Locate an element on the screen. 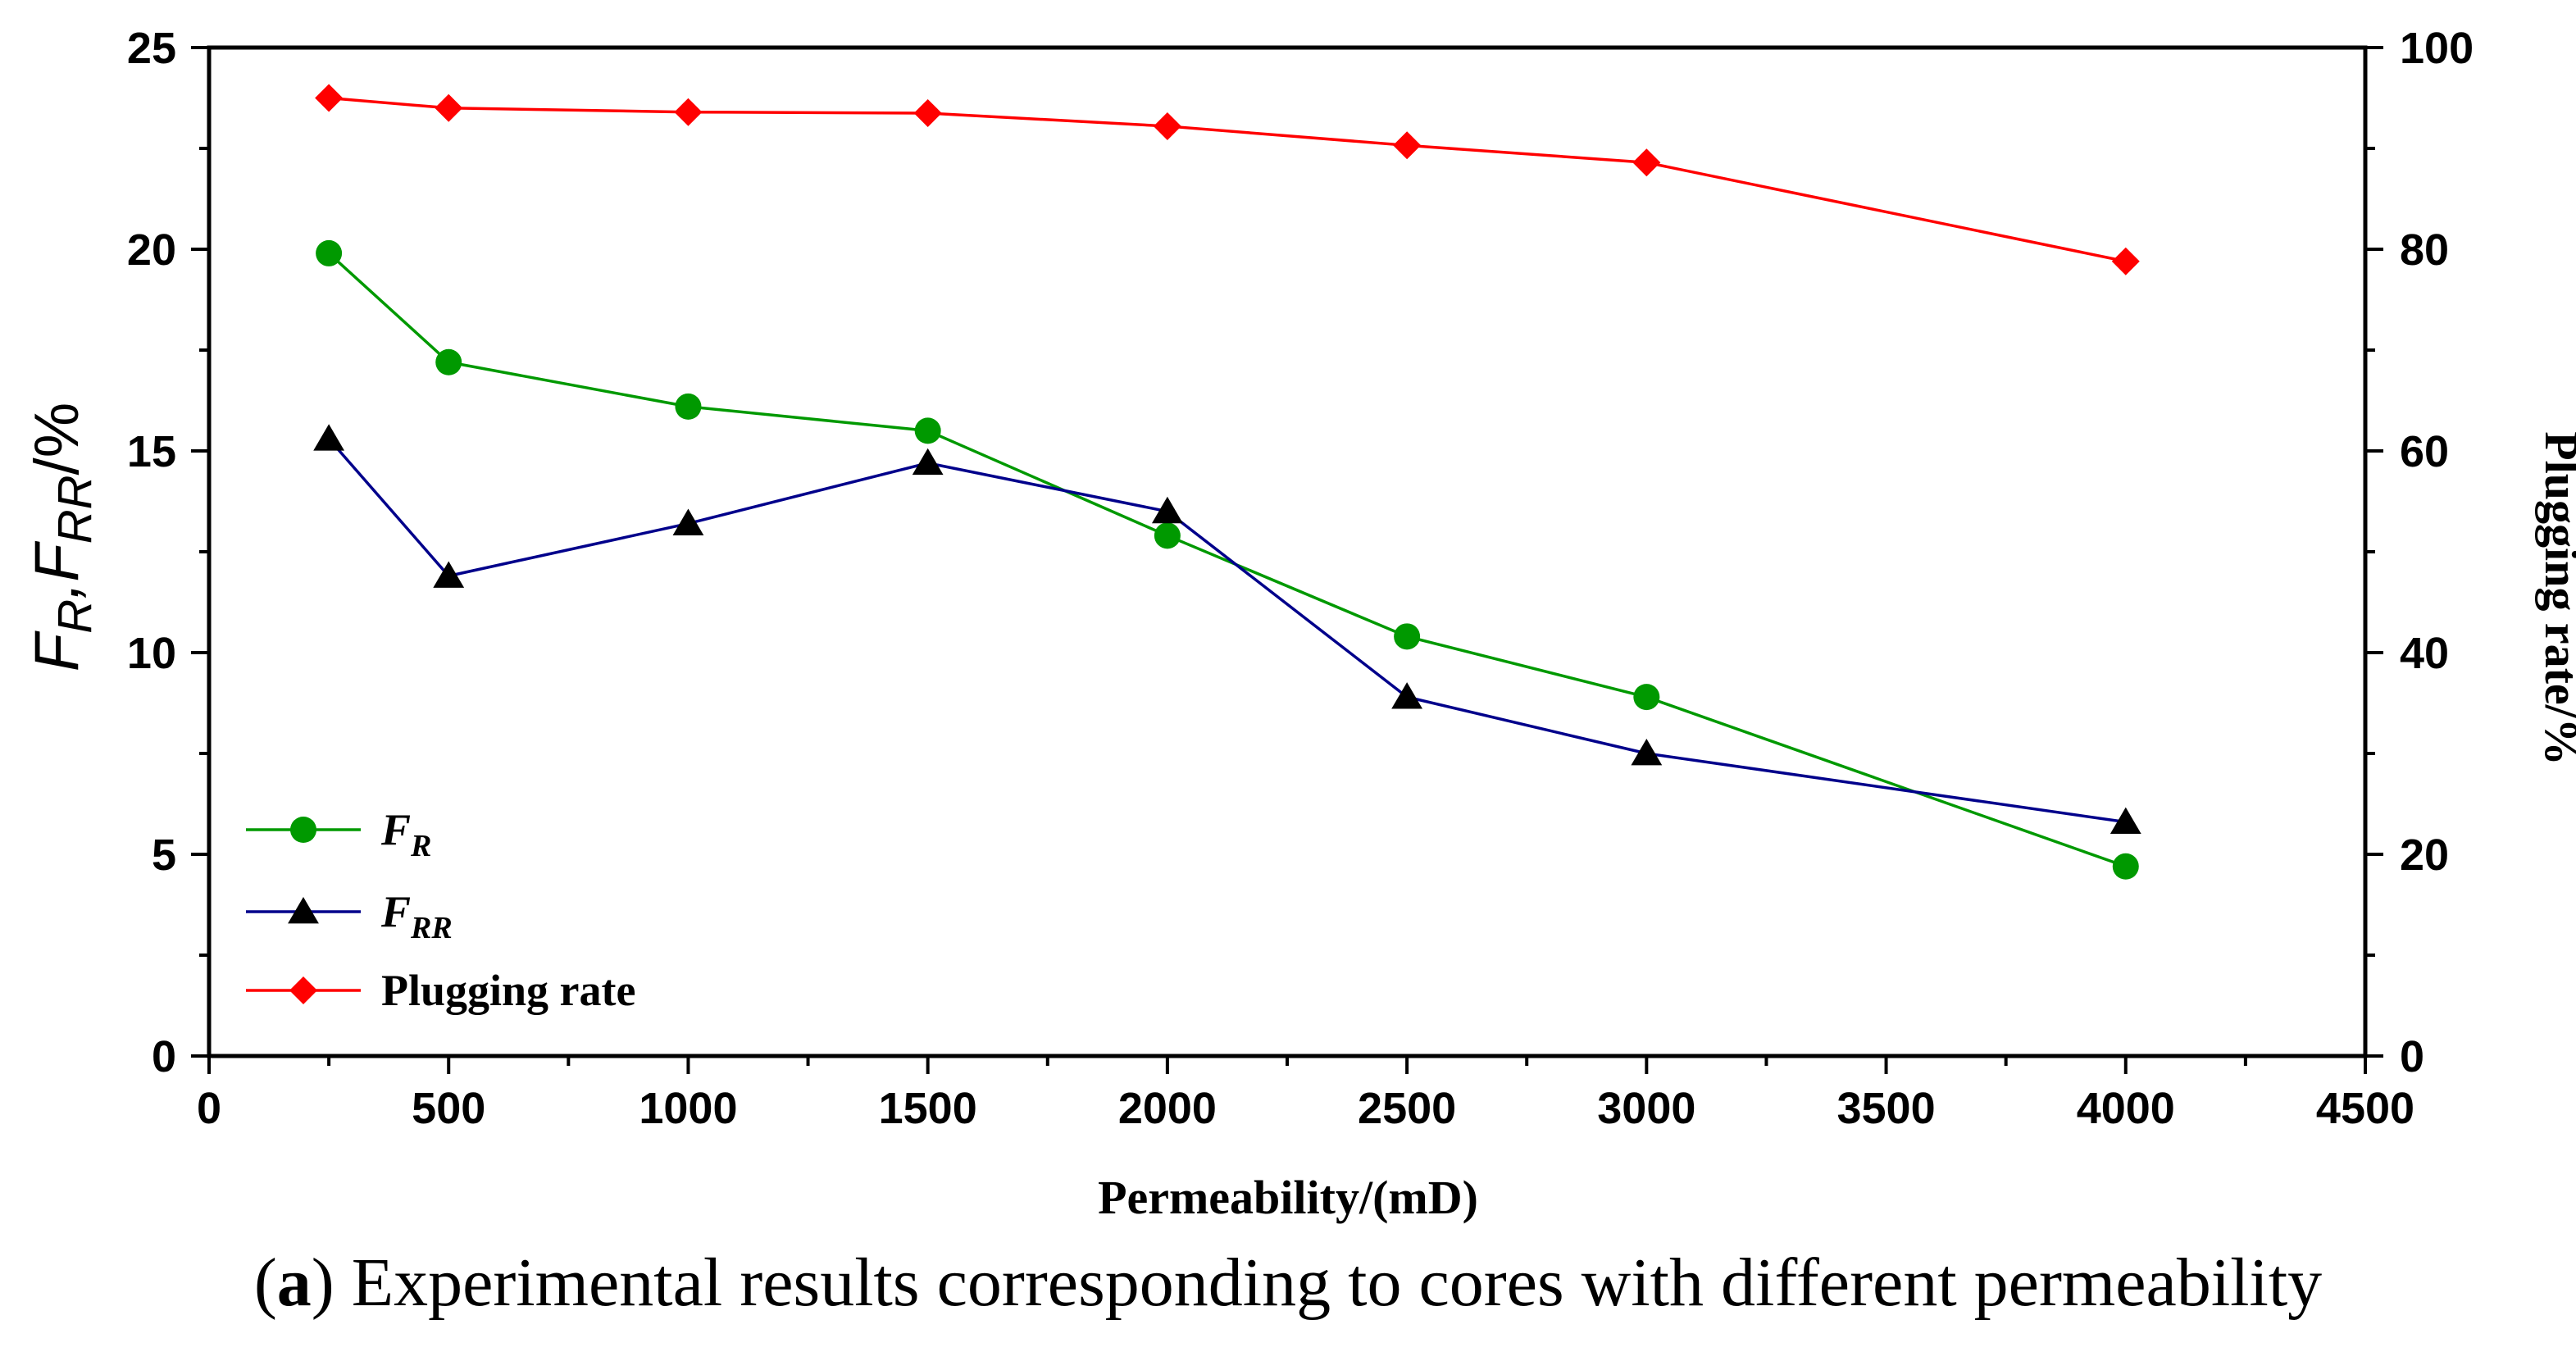 The height and width of the screenshot is (1370, 2576). y-left-tick-label: 5 is located at coordinates (164, 855).